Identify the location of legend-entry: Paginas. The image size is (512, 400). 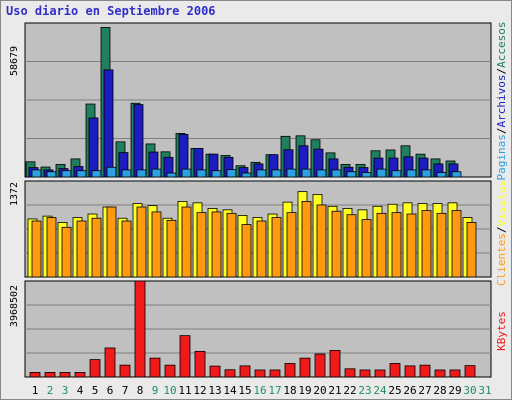
(501, 157).